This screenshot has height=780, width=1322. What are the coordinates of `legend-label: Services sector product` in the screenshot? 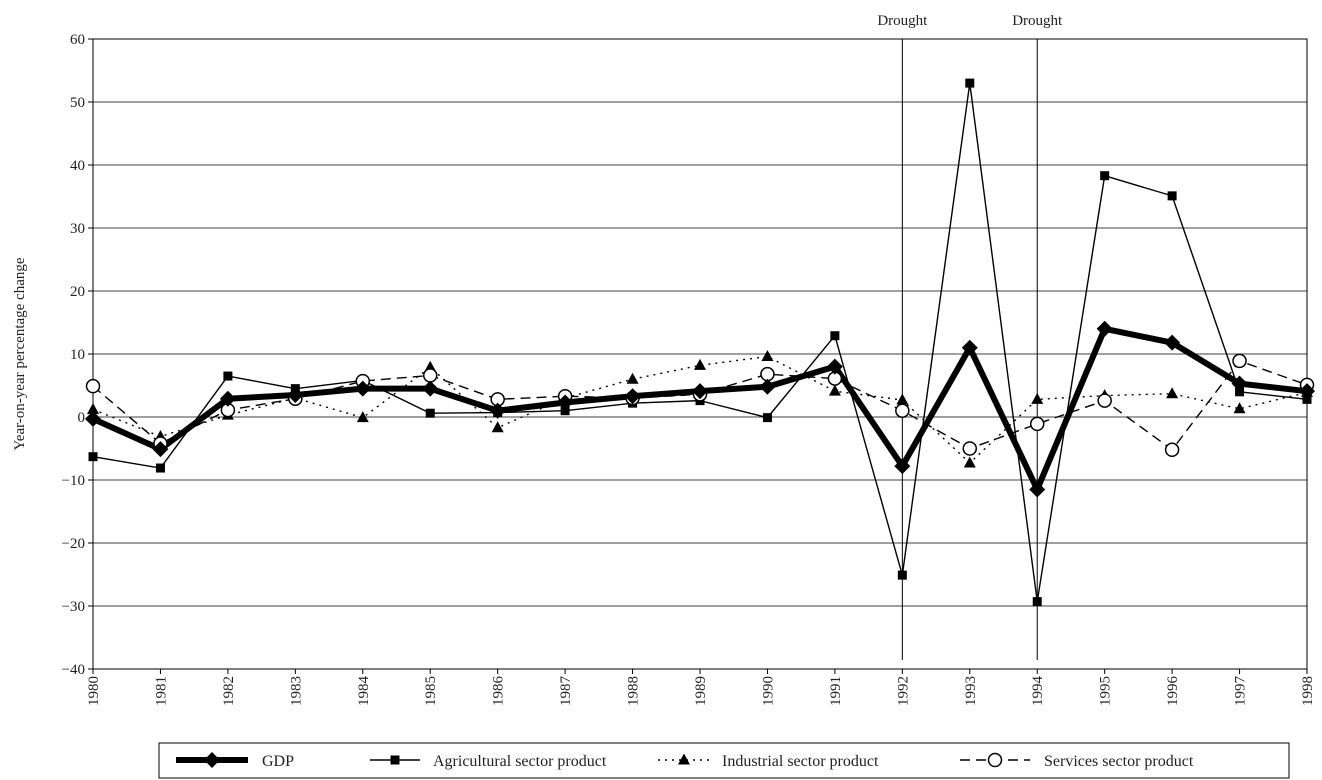 It's located at (1119, 761).